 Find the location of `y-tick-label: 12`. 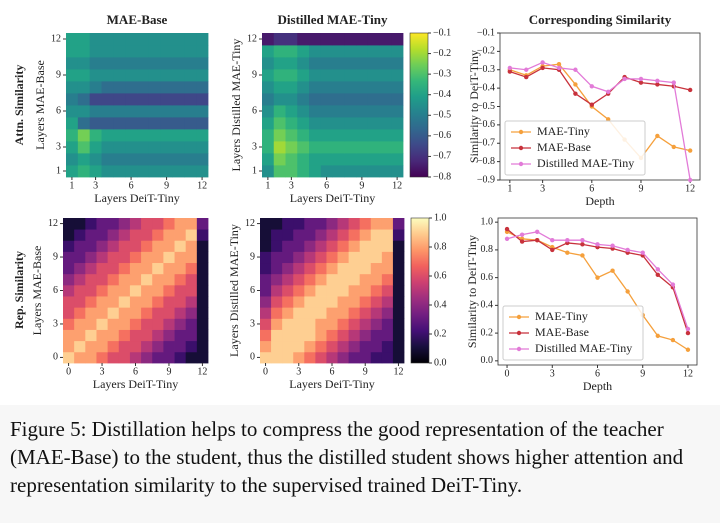

y-tick-label: 12 is located at coordinates (56, 38).